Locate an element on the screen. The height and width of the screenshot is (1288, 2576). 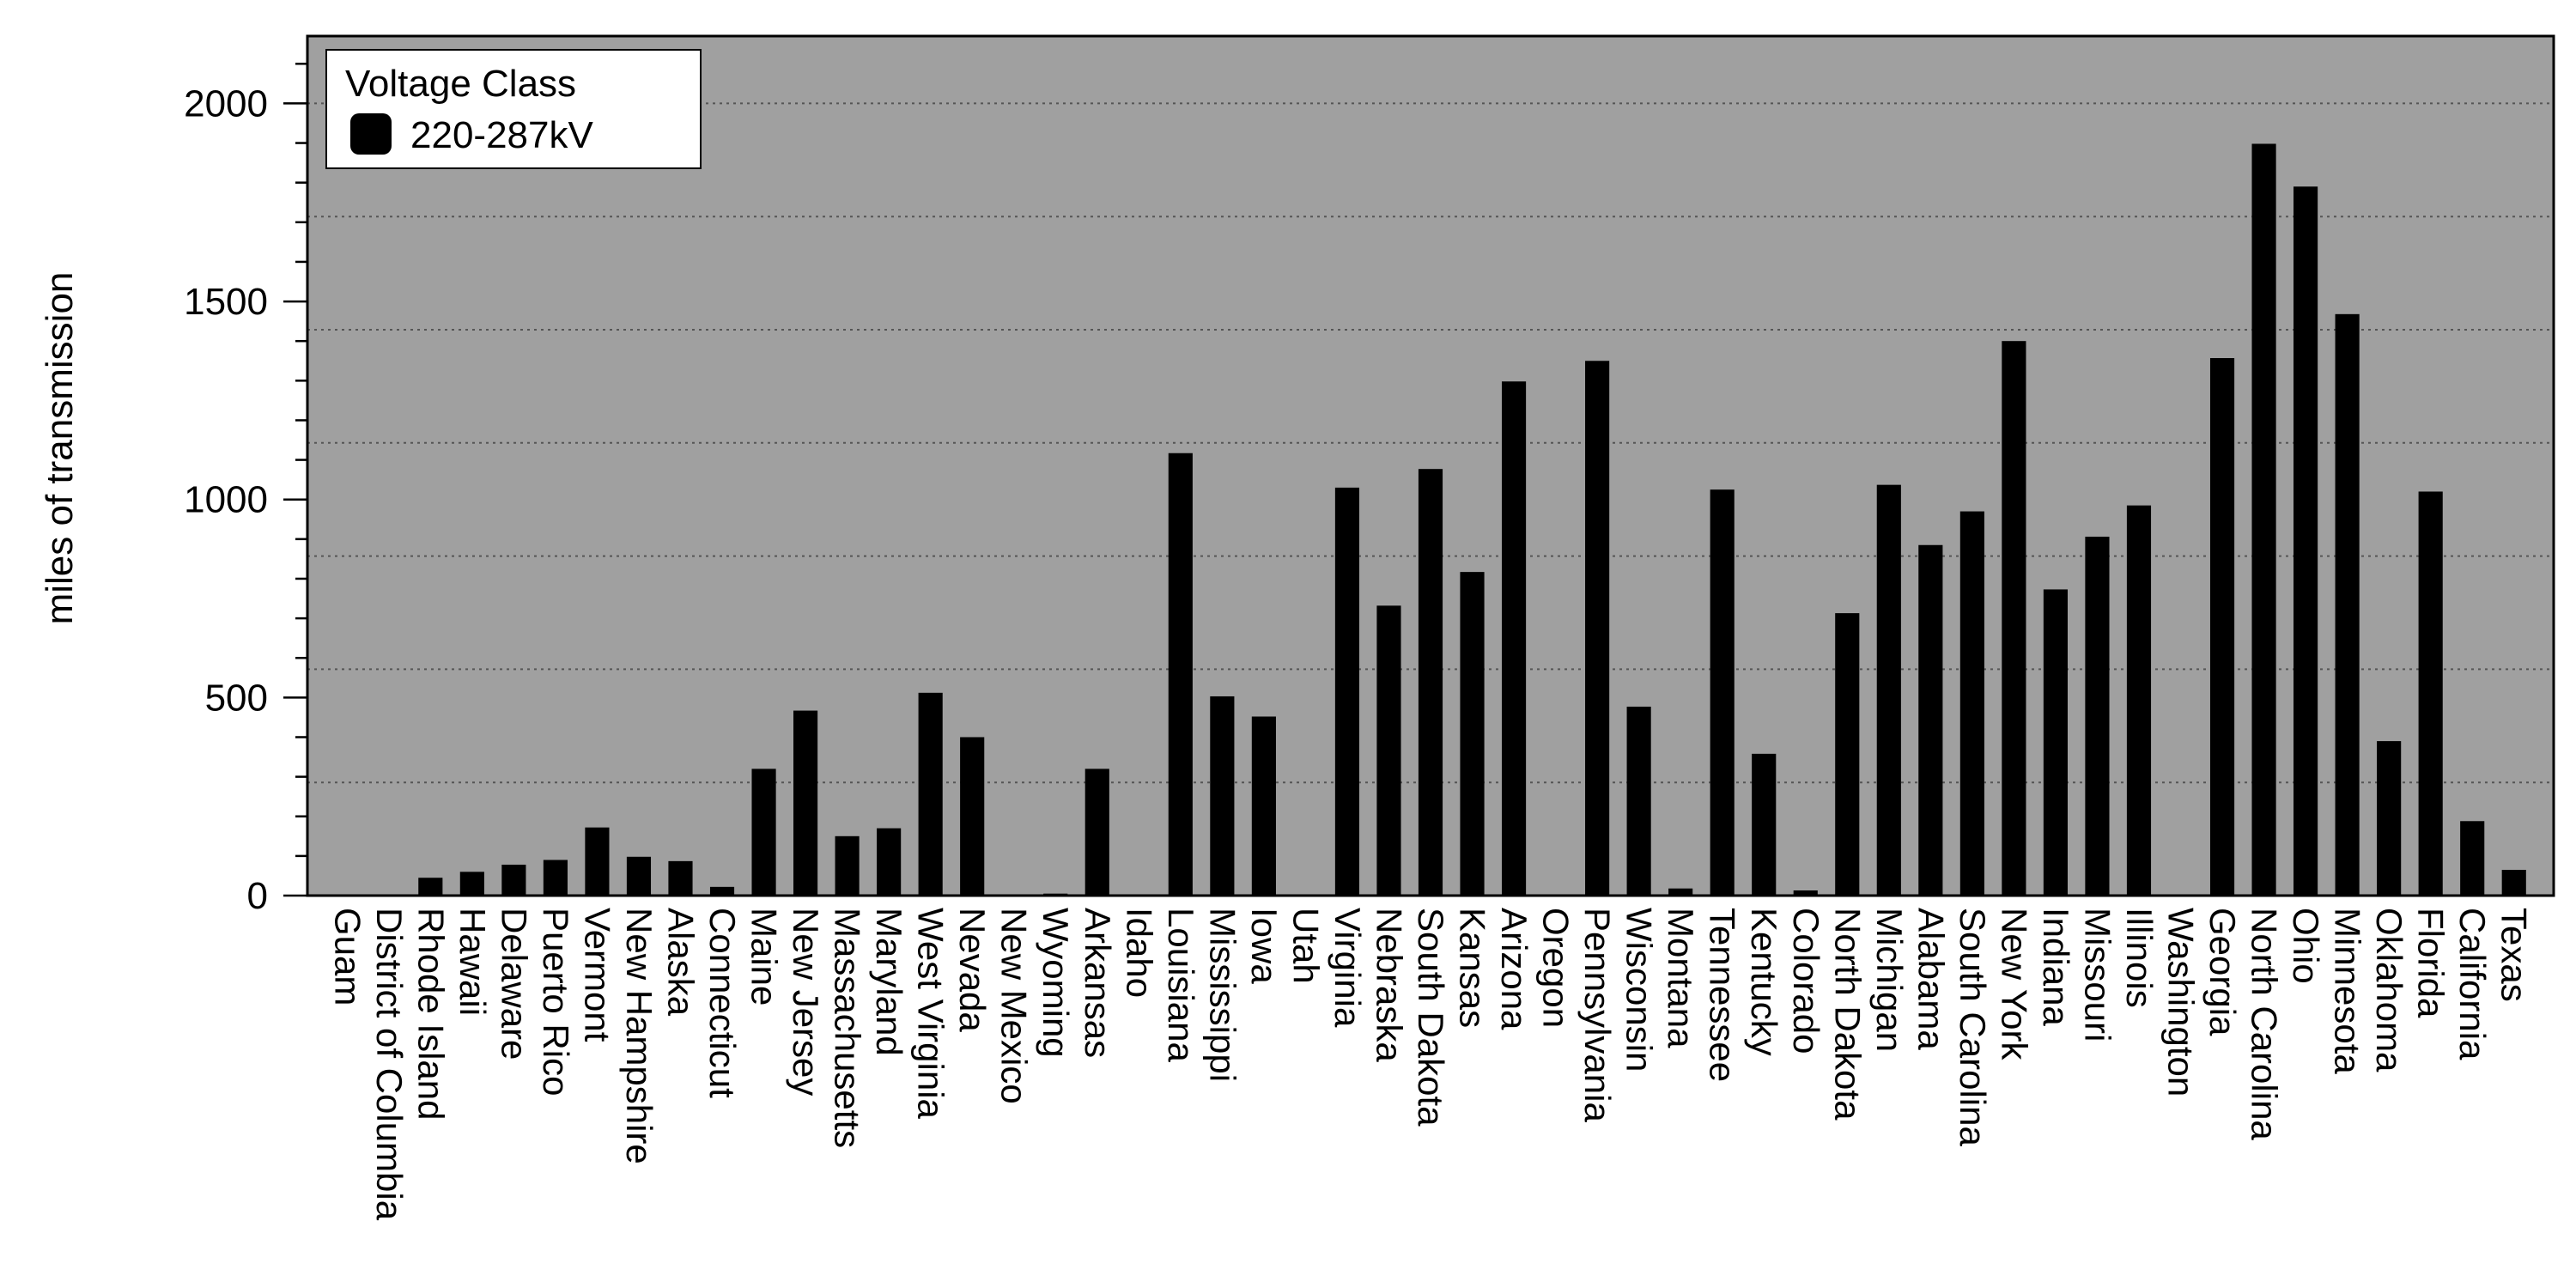
x-tick-label: Massachusetts is located at coordinates (848, 1028).